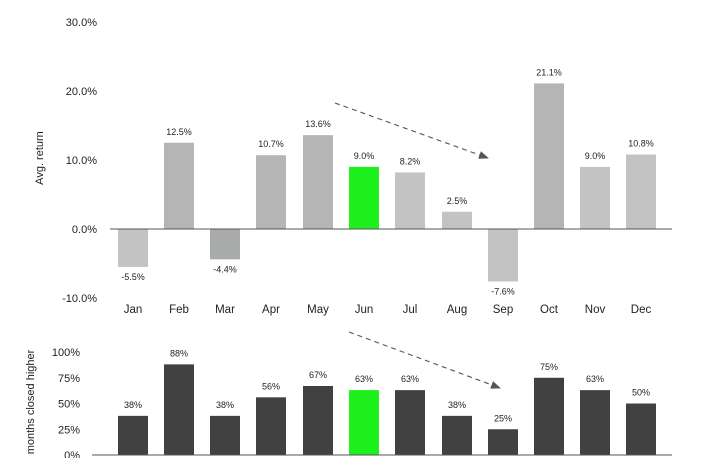 The height and width of the screenshot is (458, 710). What do you see at coordinates (410, 161) in the screenshot?
I see `data-label: 8.2%` at bounding box center [410, 161].